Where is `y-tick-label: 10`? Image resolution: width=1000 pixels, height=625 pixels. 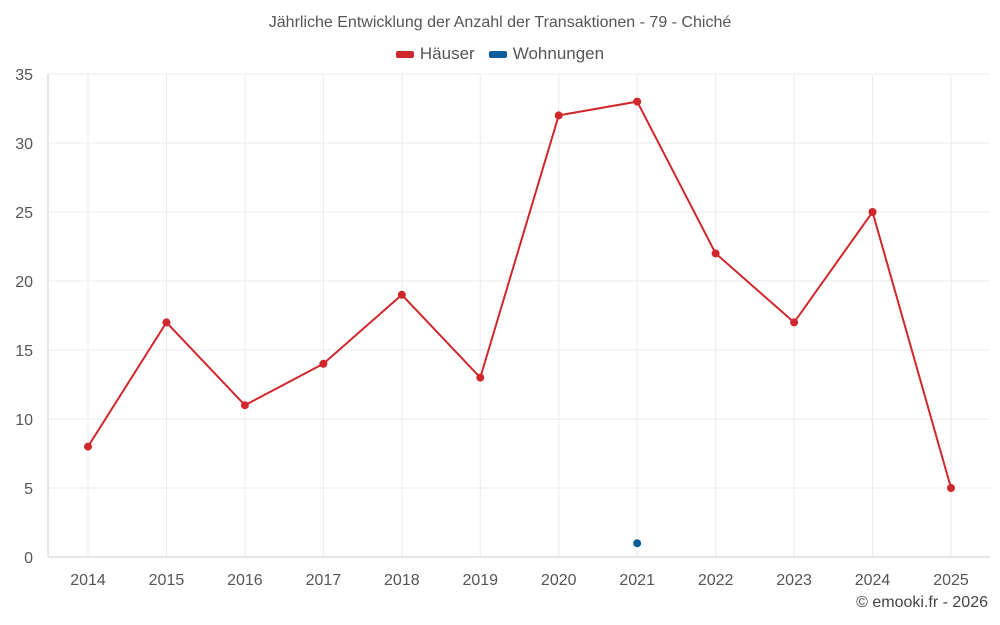
y-tick-label: 10 is located at coordinates (24, 420).